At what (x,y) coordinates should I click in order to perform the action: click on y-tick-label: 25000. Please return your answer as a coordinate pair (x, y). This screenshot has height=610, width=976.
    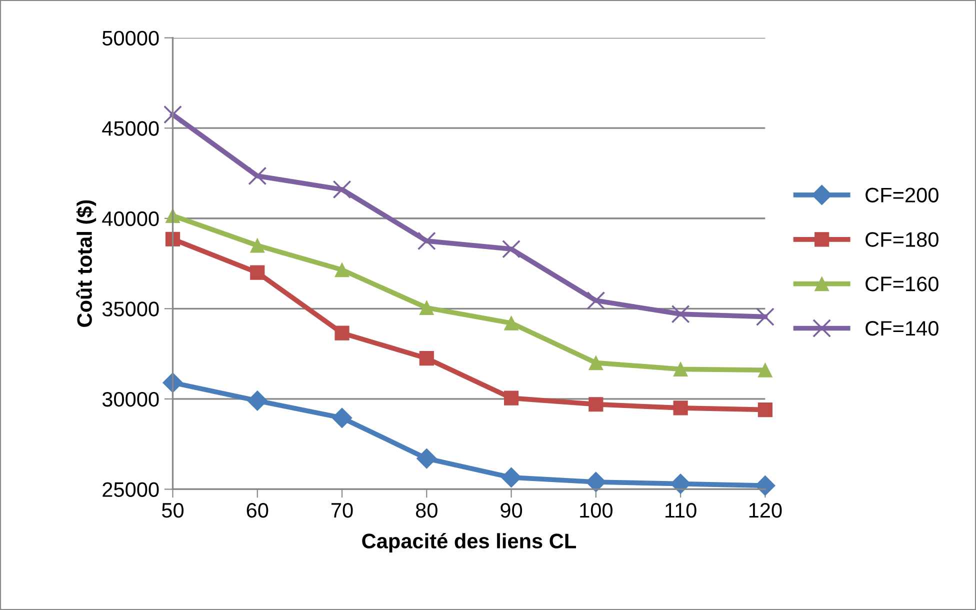
    Looking at the image, I should click on (130, 489).